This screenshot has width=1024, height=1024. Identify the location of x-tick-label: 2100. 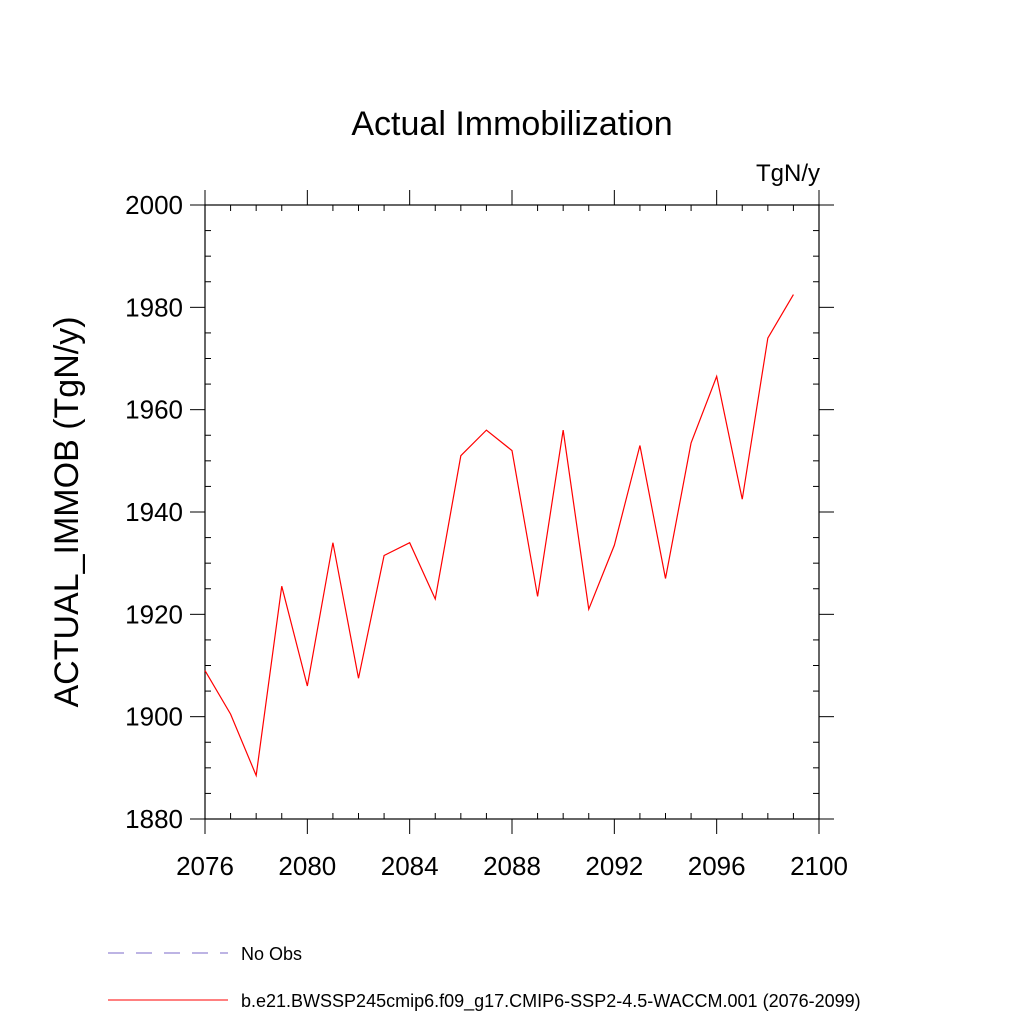
(819, 866).